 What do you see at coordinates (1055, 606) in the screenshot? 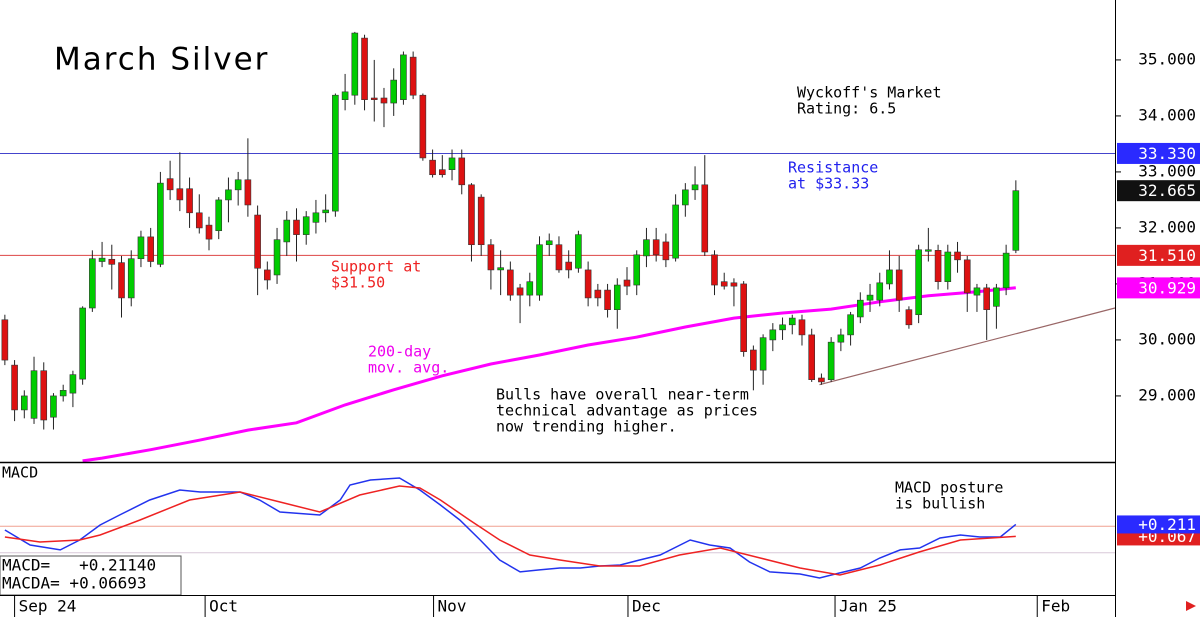
I see `x-tick-label: Feb` at bounding box center [1055, 606].